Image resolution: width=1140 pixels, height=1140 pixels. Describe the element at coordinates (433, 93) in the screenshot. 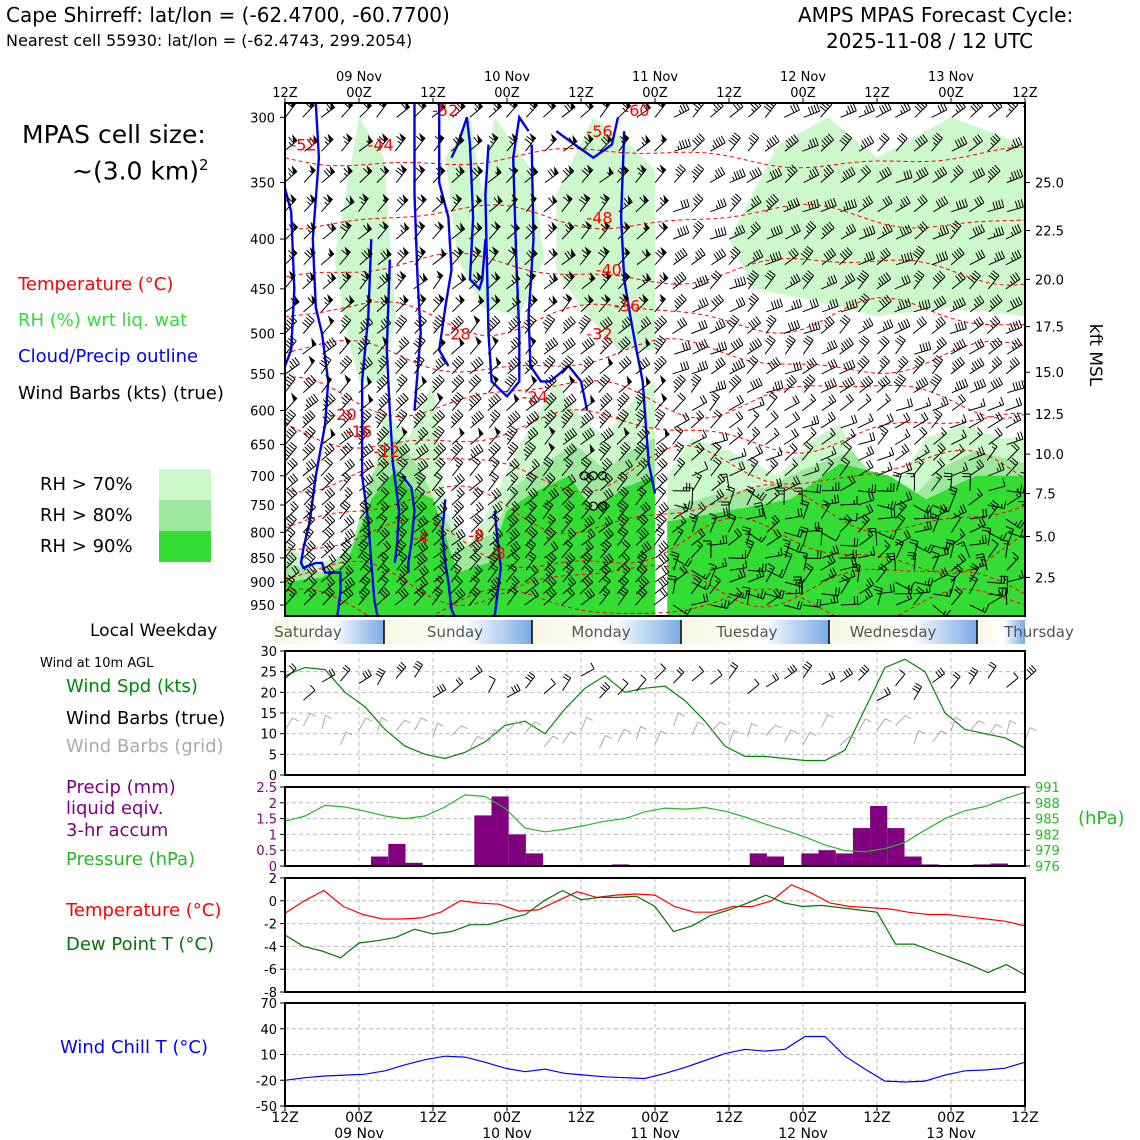

I see `top-x-hour-2: 12Z` at that location.